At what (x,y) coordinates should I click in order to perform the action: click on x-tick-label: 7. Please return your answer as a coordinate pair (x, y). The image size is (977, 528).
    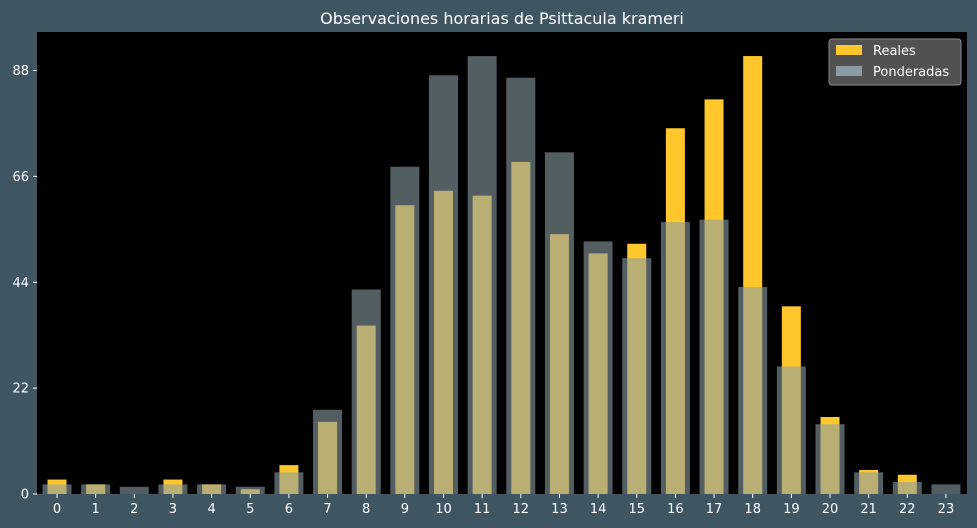
    Looking at the image, I should click on (327, 509).